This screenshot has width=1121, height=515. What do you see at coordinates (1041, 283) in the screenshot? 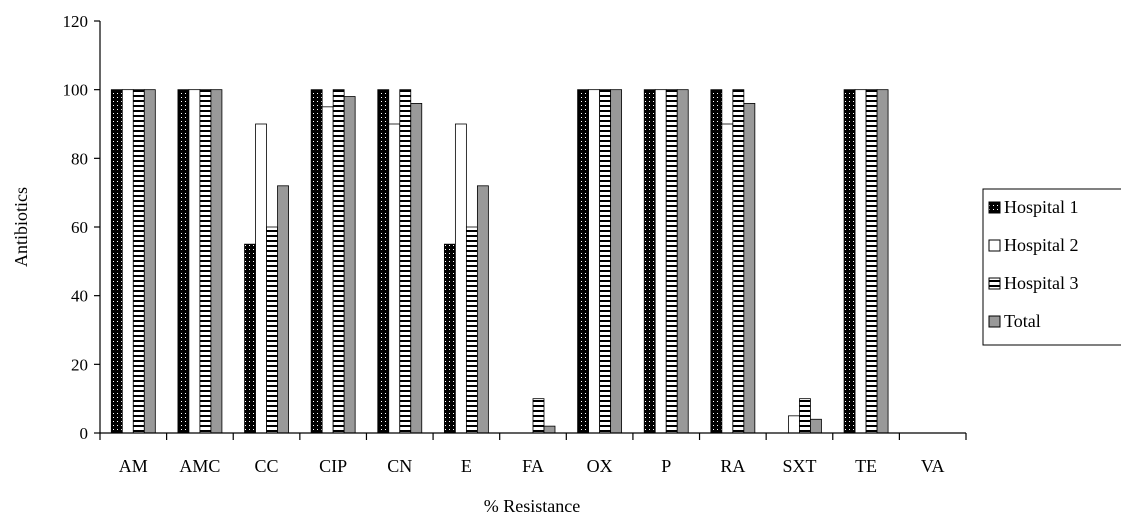
I see `legend-label: Hospital 3` at bounding box center [1041, 283].